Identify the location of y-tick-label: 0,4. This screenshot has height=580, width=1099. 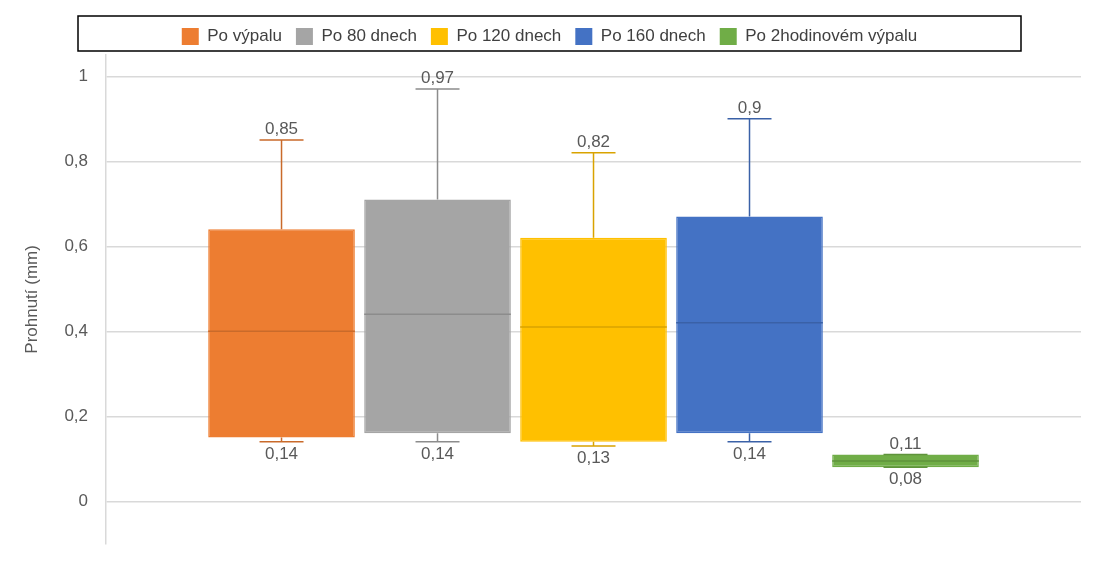
(76, 330).